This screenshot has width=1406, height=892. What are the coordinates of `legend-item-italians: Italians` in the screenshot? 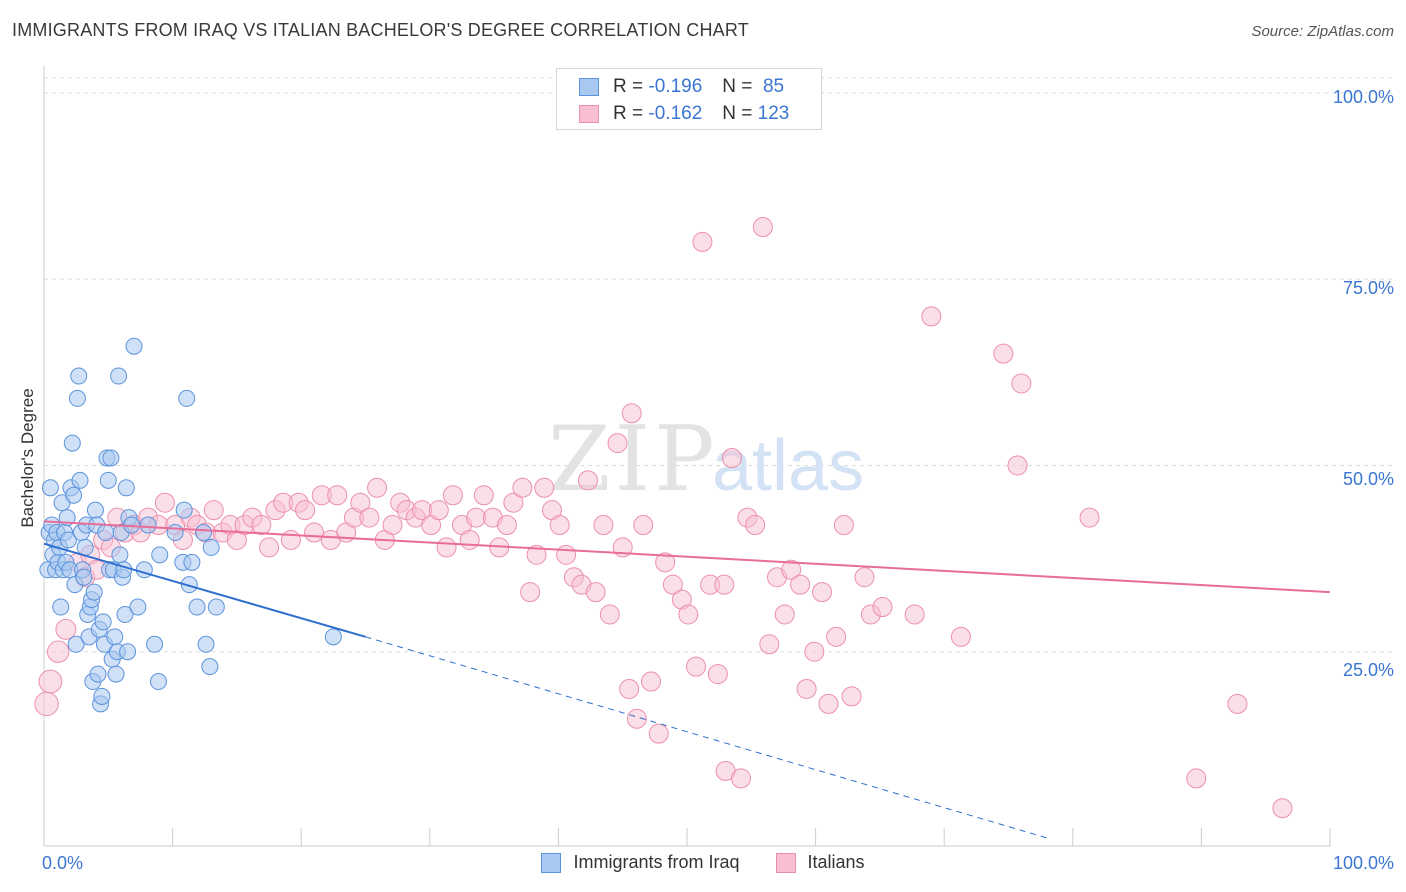 It's located at (820, 862).